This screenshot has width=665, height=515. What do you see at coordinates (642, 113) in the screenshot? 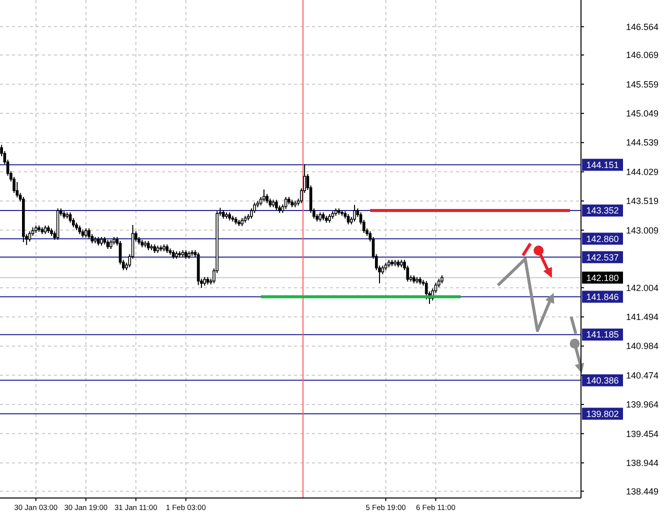
I see `y-tick-label: 145.049` at bounding box center [642, 113].